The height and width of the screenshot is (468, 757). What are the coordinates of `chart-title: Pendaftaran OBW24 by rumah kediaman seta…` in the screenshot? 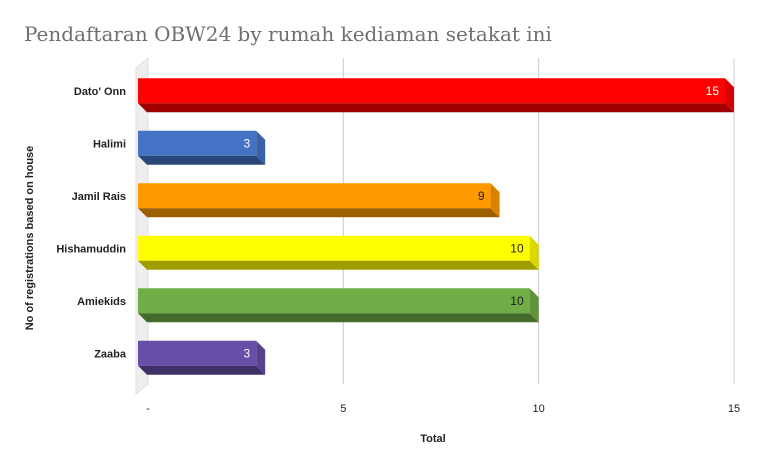 It's located at (288, 34).